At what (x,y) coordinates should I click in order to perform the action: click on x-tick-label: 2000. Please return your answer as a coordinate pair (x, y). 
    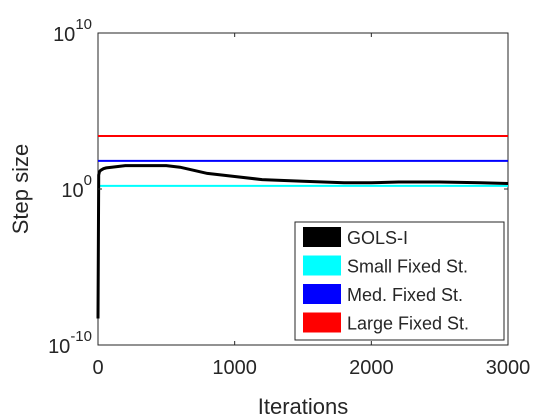
    Looking at the image, I should click on (371, 368).